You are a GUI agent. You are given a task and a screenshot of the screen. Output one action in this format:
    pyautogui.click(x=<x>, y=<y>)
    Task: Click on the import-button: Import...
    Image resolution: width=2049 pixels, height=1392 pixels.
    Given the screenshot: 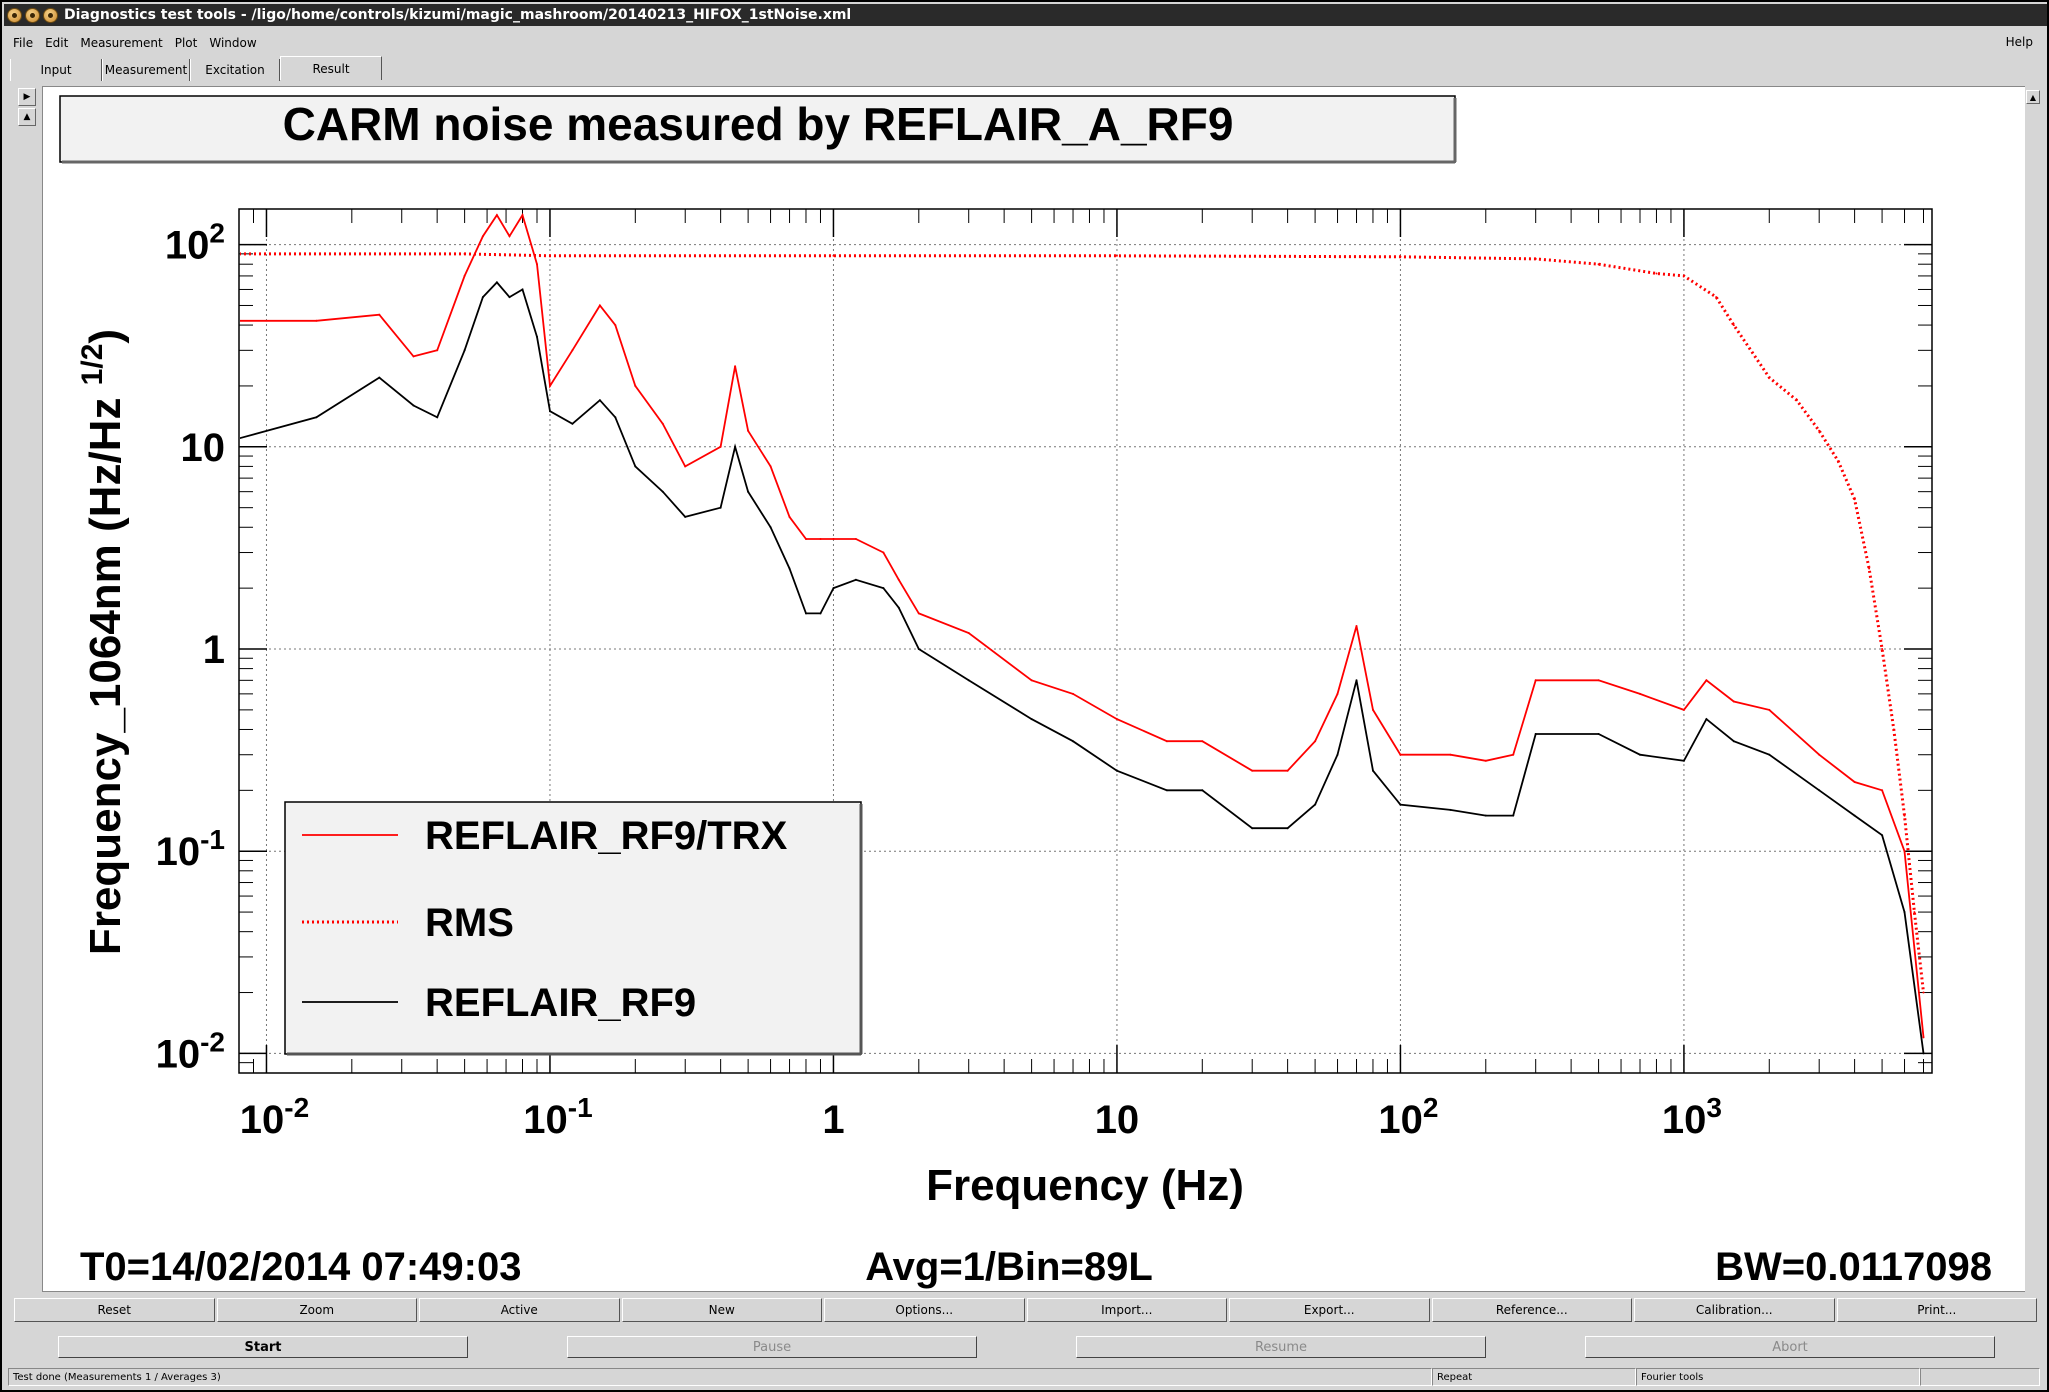 What is the action you would take?
    pyautogui.click(x=1126, y=1310)
    